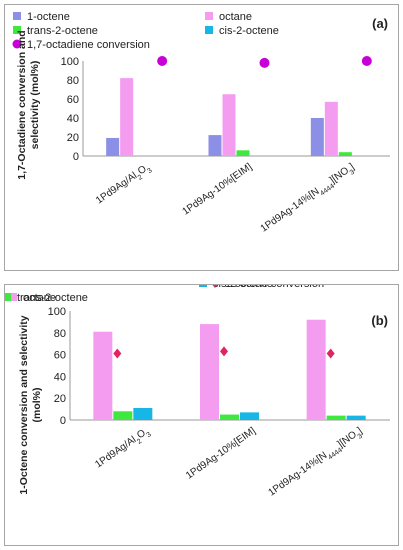 The width and height of the screenshot is (403, 550). I want to click on chart-a-x-tick-label: 1Pd9Ag-14%[N4444][NO3], so click(308, 198).